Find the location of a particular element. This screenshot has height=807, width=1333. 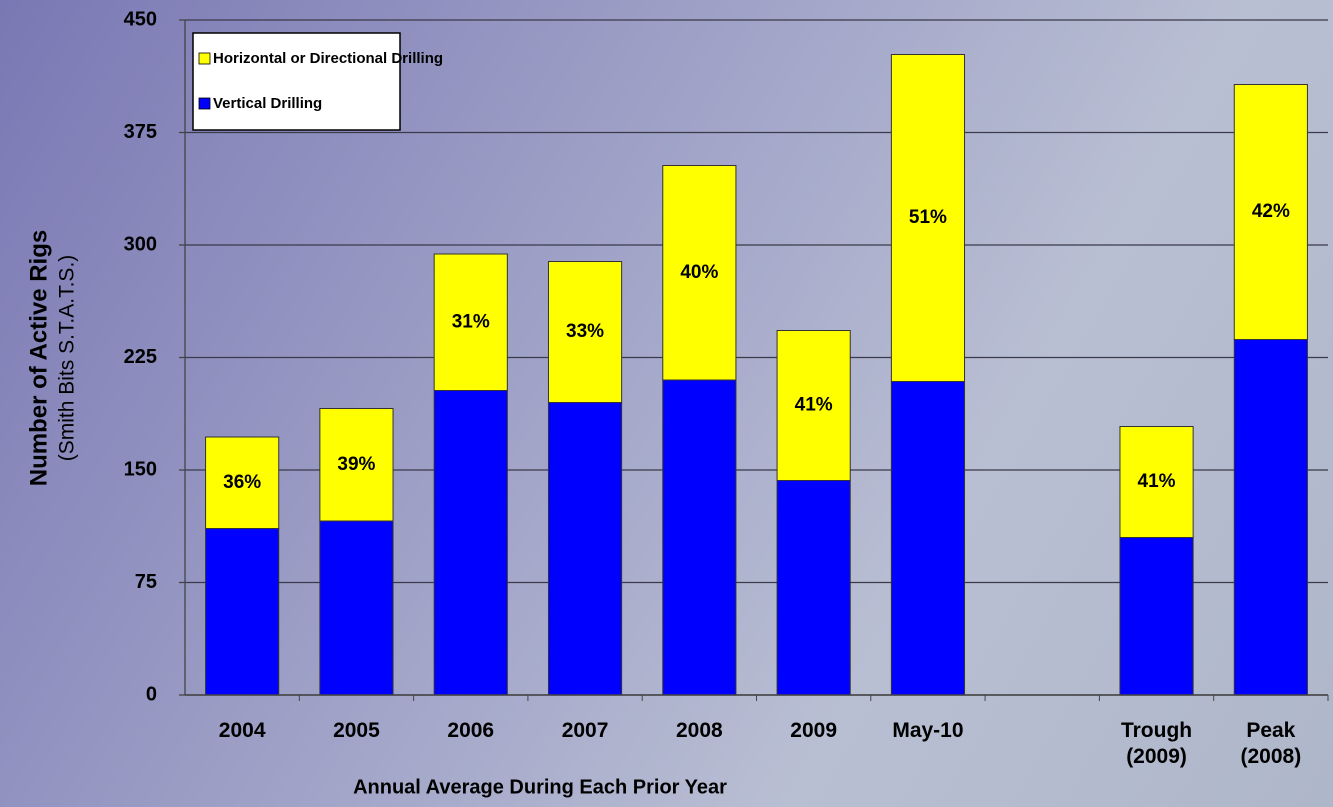

share-label: 42% is located at coordinates (1271, 211).